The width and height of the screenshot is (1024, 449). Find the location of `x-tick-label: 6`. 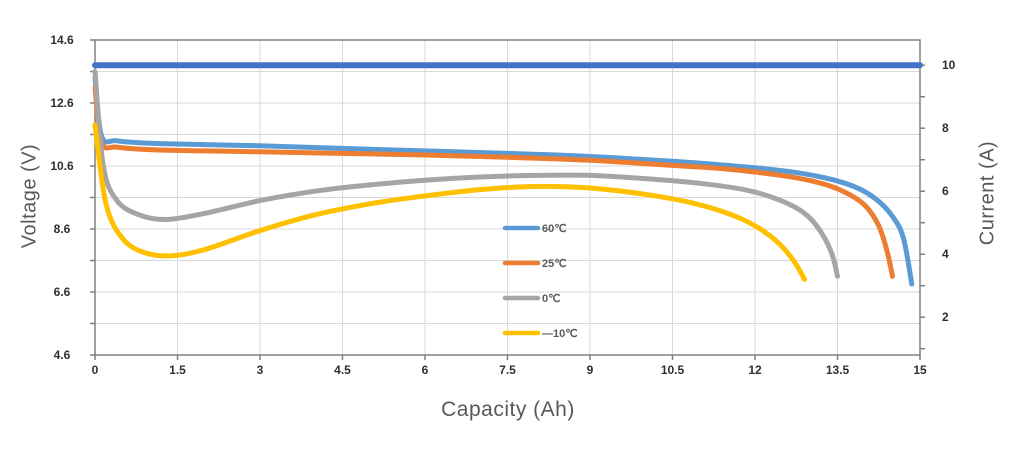

x-tick-label: 6 is located at coordinates (425, 370).